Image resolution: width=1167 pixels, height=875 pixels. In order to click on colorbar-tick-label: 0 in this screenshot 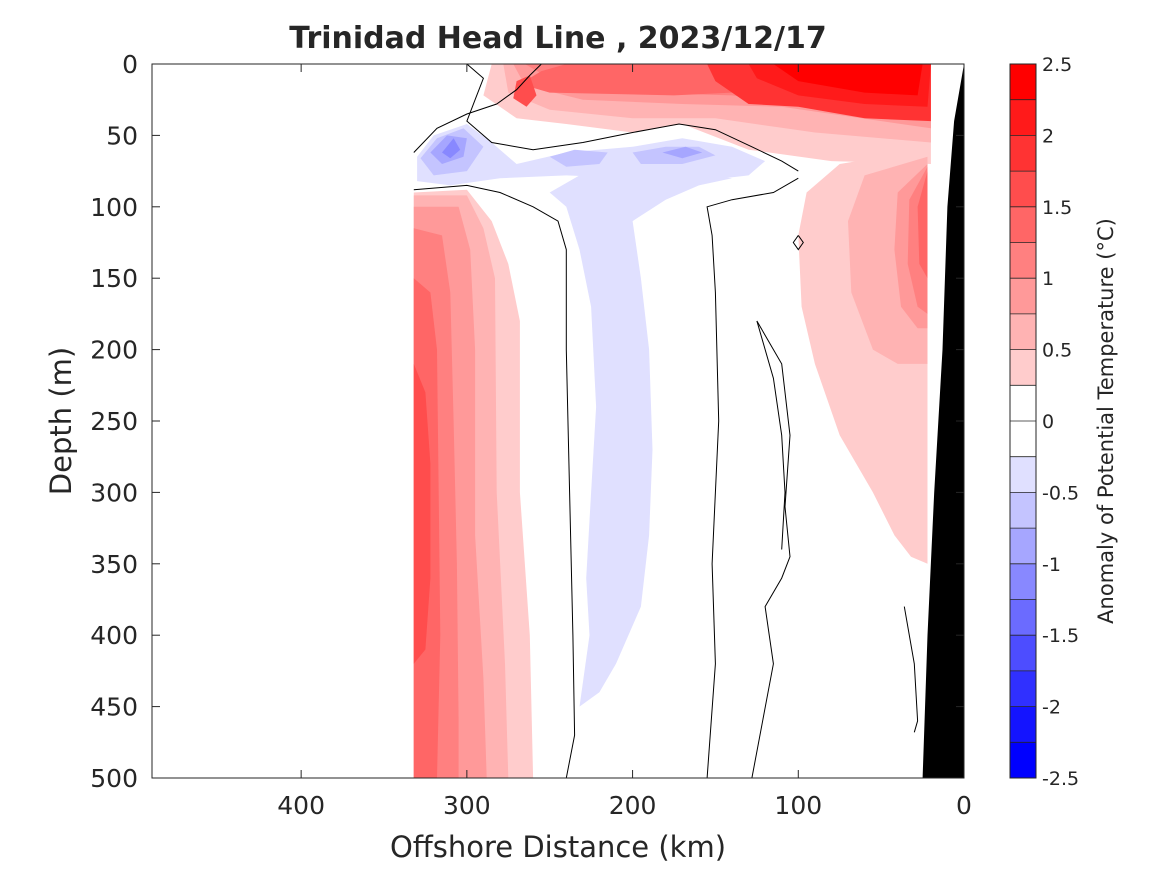, I will do `click(1048, 422)`.